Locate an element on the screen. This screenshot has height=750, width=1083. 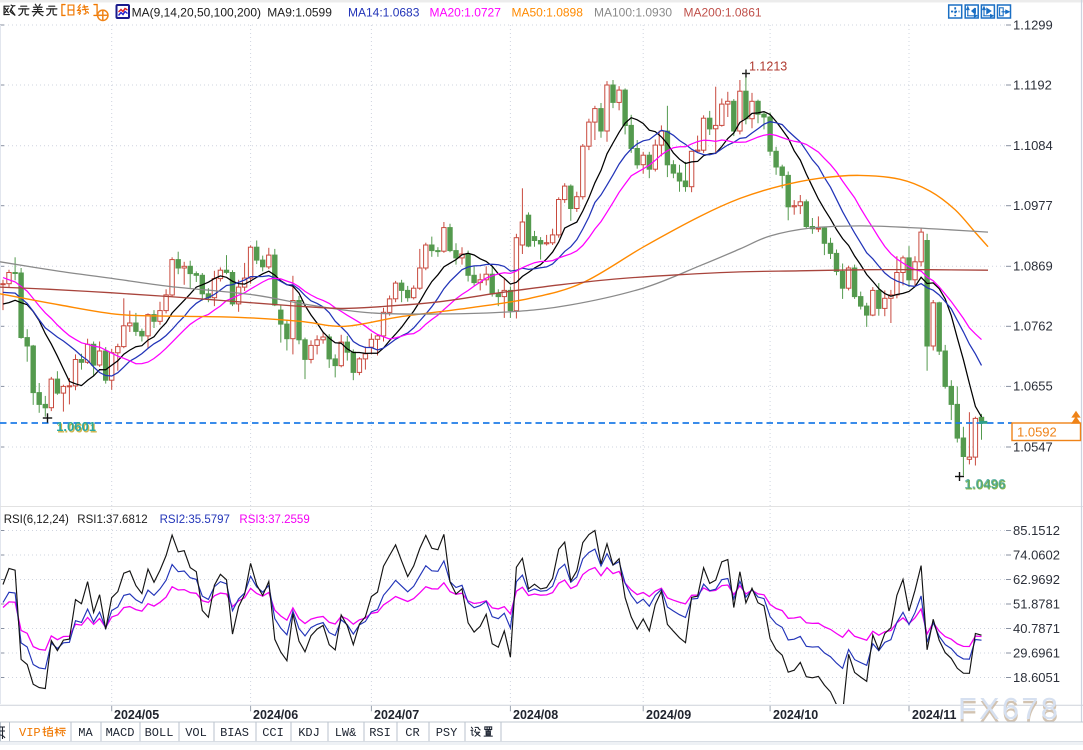
svg-text: RSI3:37.2559 is located at coordinates (274, 520).